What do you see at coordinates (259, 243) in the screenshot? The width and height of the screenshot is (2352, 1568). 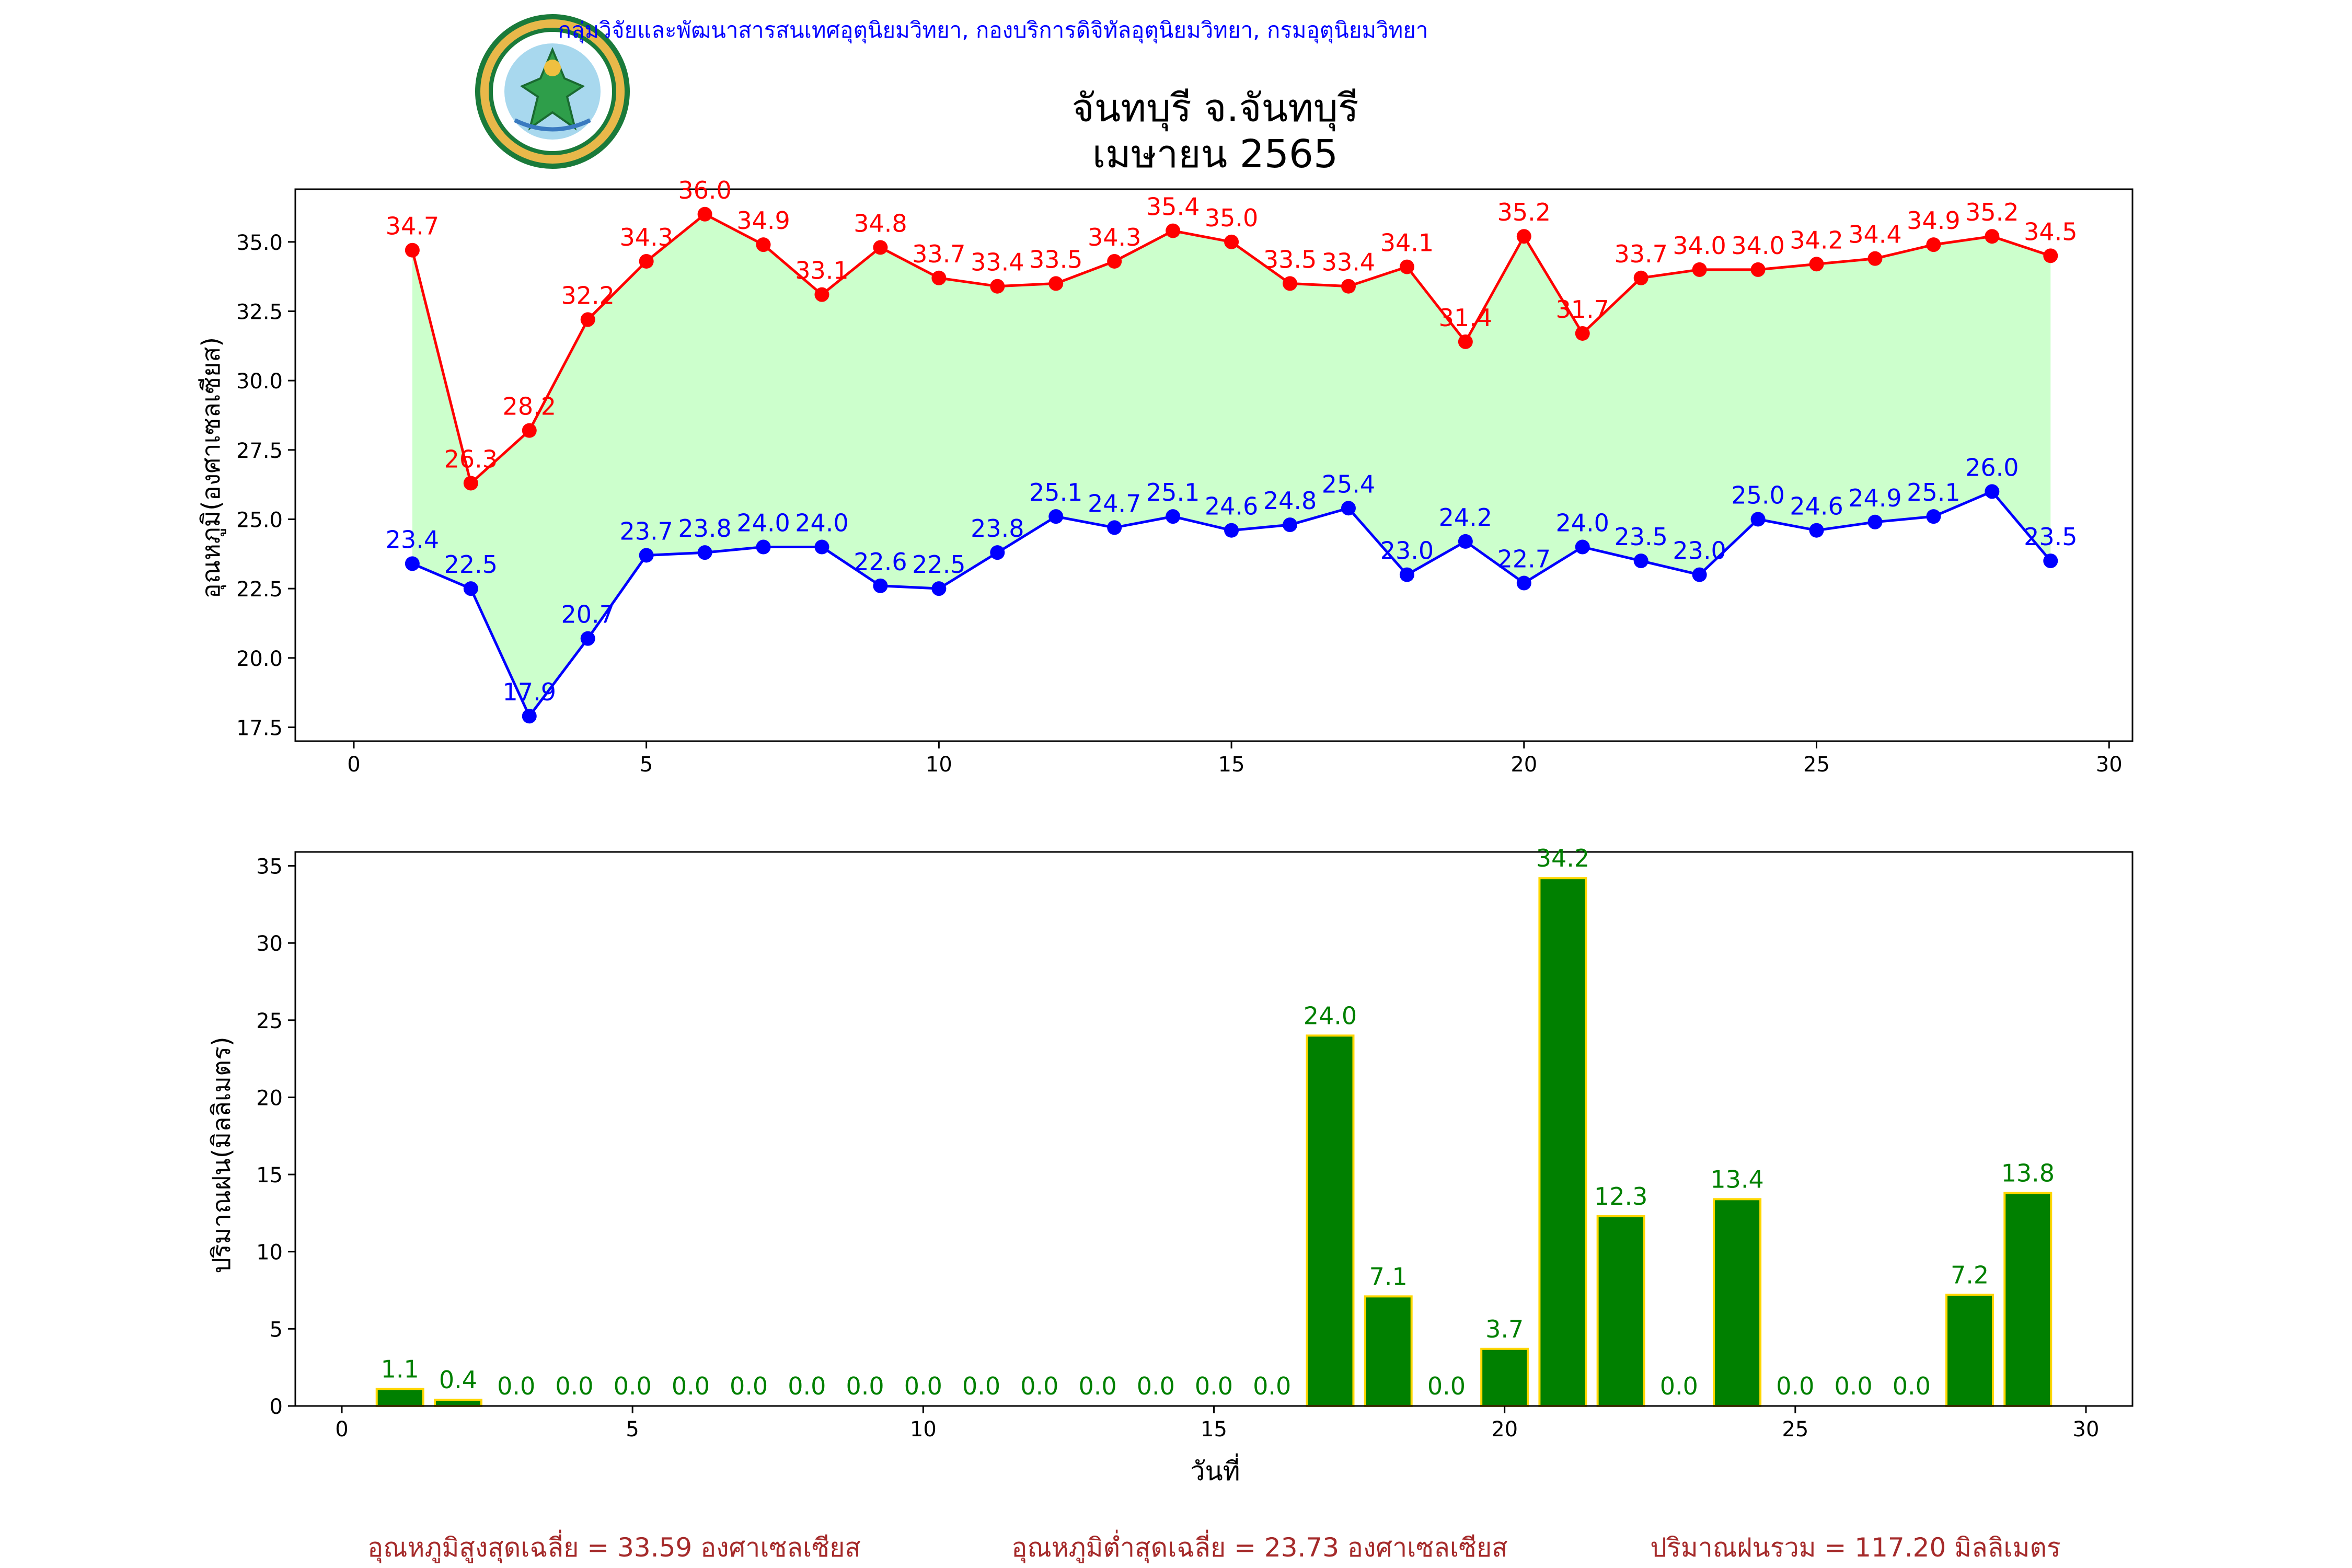 I see `temperature-y-tick-label: 35.0` at bounding box center [259, 243].